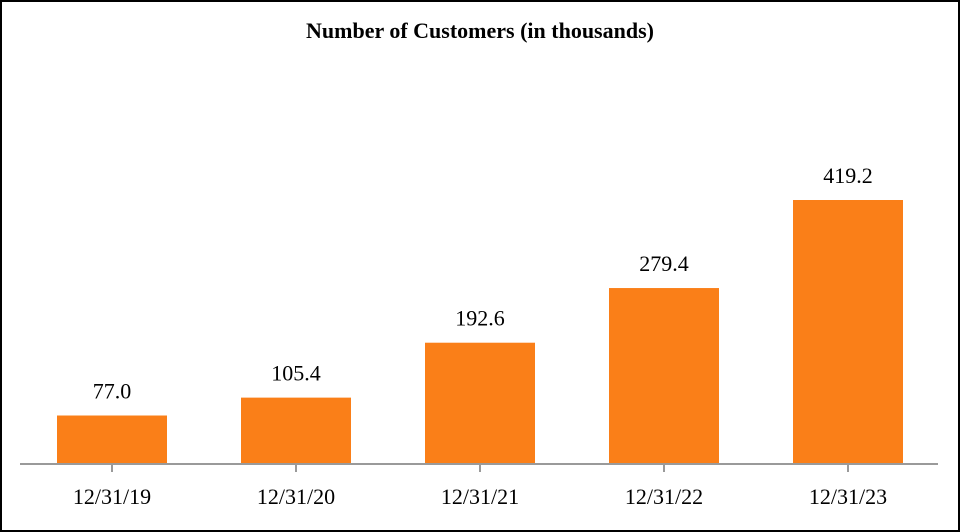 The width and height of the screenshot is (960, 532). Describe the element at coordinates (664, 496) in the screenshot. I see `x-tick-label: 12/31/22` at that location.